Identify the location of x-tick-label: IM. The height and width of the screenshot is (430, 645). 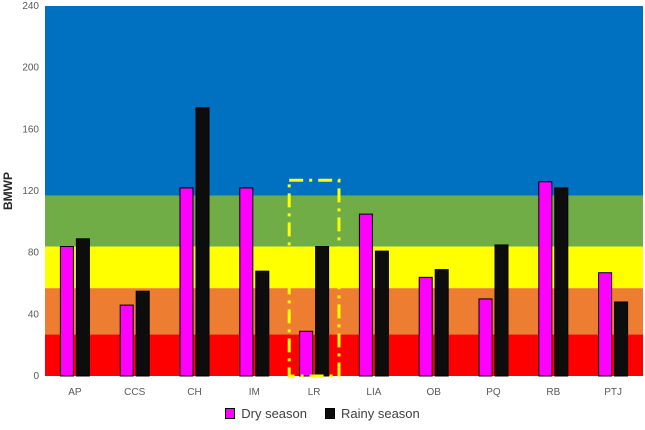
(254, 392).